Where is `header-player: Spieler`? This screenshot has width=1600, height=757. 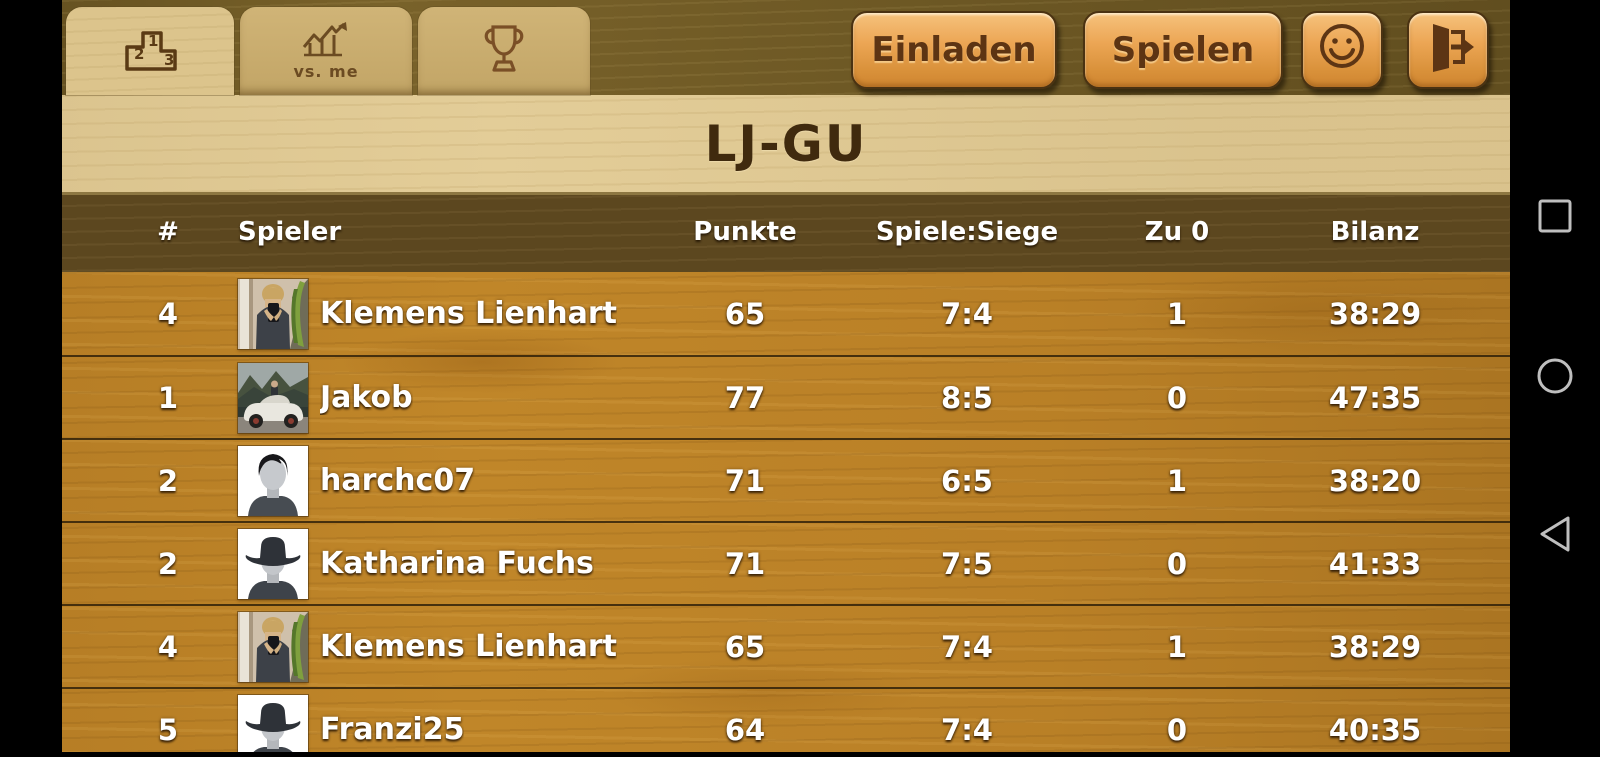
header-player: Spieler is located at coordinates (290, 232).